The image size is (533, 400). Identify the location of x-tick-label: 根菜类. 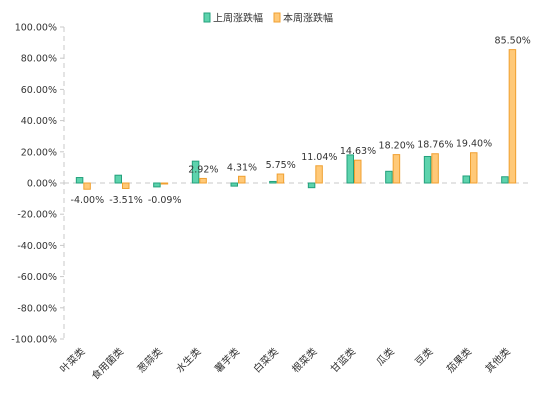
(304, 360).